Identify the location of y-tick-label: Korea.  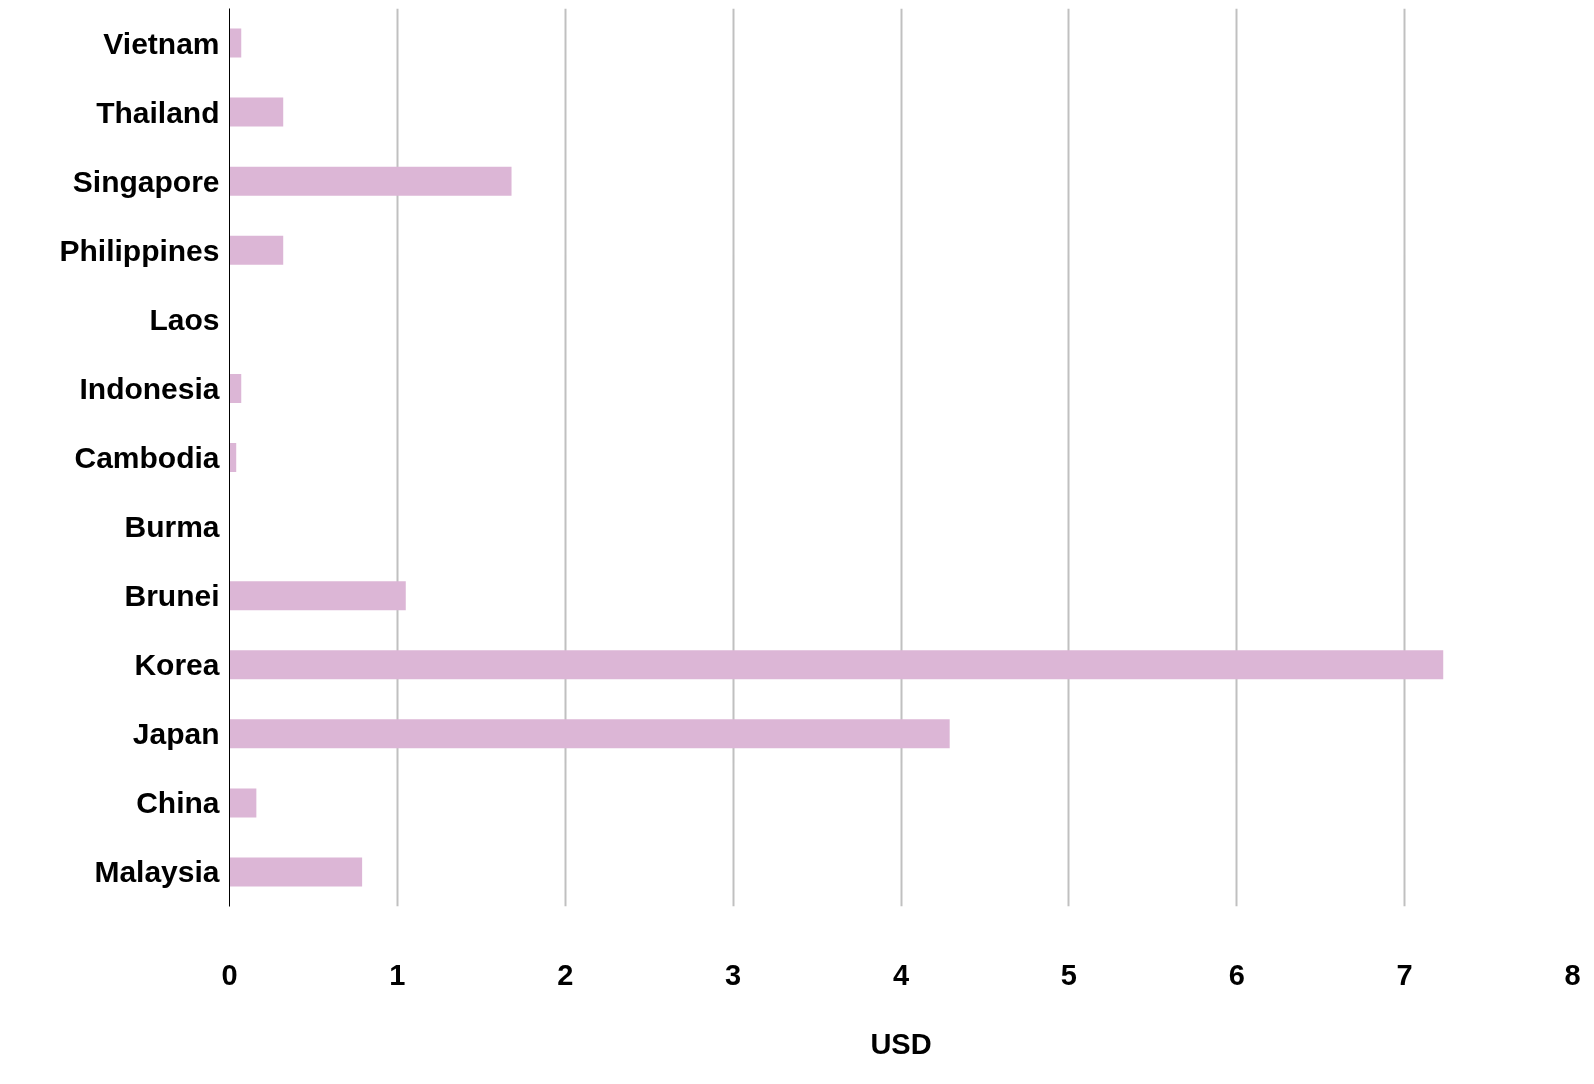
(177, 665).